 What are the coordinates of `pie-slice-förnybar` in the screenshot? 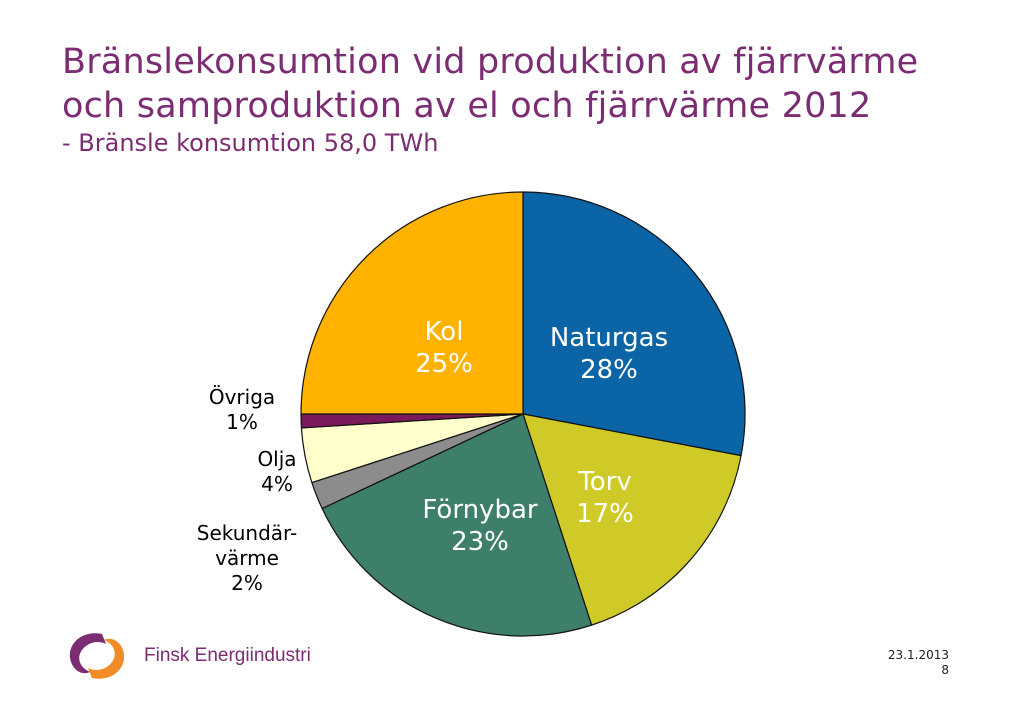 It's located at (457, 525).